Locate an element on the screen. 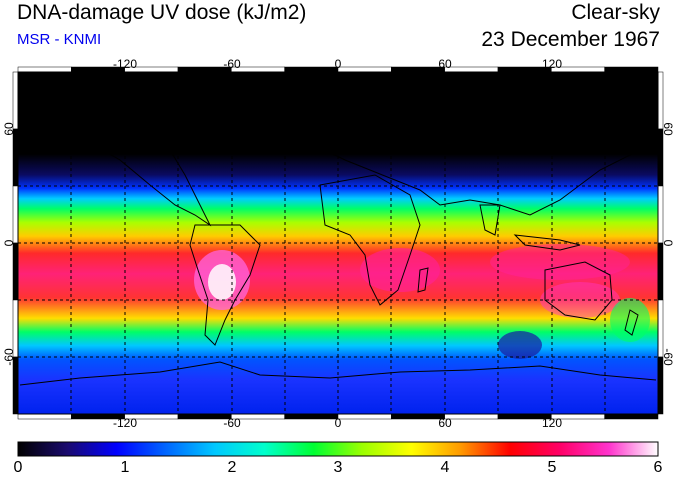 The height and width of the screenshot is (480, 678). lon-tick-top: -60 is located at coordinates (232, 64).